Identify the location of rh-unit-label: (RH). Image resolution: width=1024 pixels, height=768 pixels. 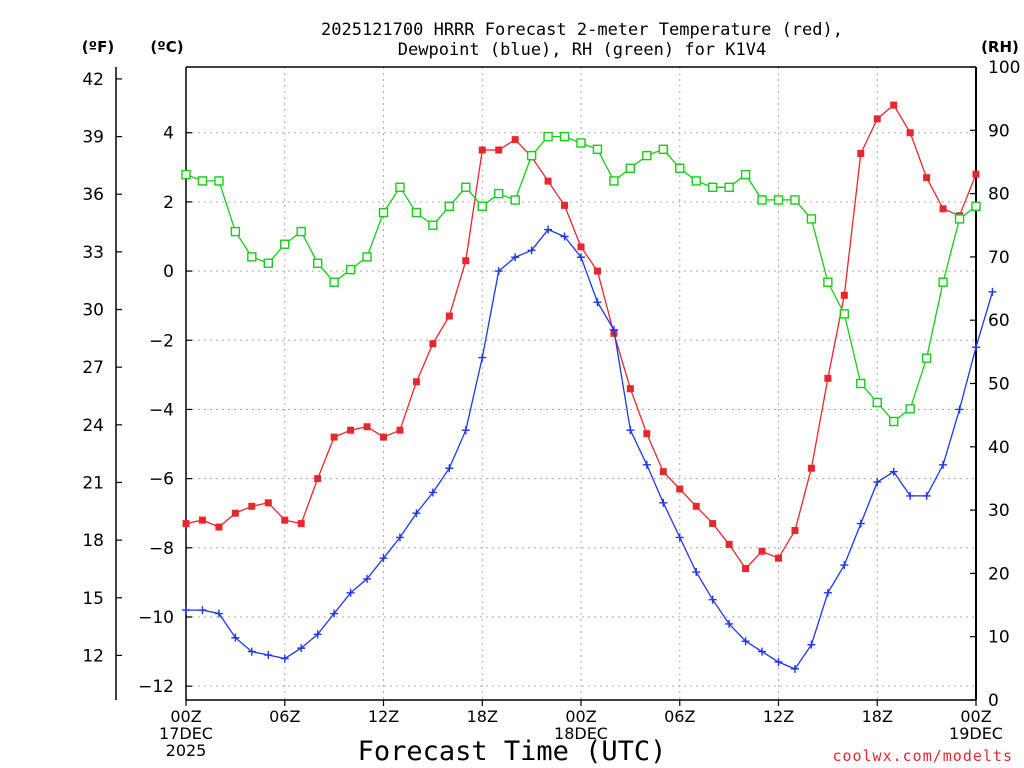
(1000, 47).